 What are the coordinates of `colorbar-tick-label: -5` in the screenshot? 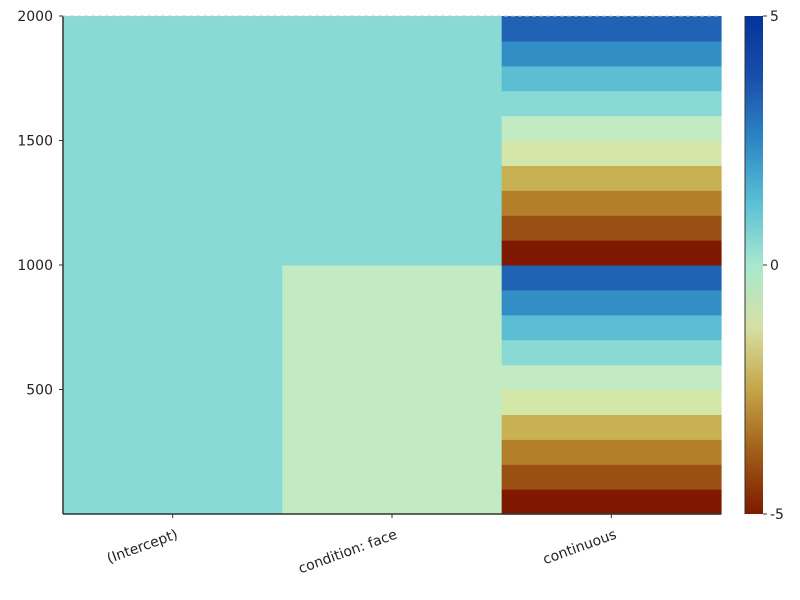 It's located at (777, 515).